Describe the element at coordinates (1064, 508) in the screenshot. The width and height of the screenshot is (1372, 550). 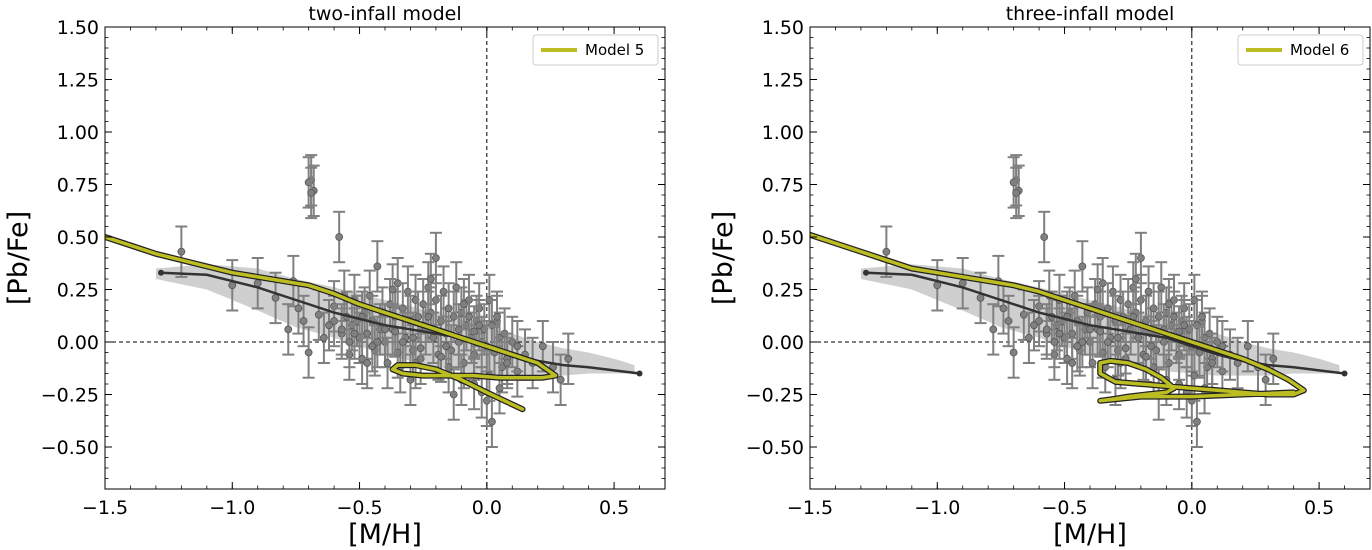
I see `x-tick-label: −0.5` at that location.